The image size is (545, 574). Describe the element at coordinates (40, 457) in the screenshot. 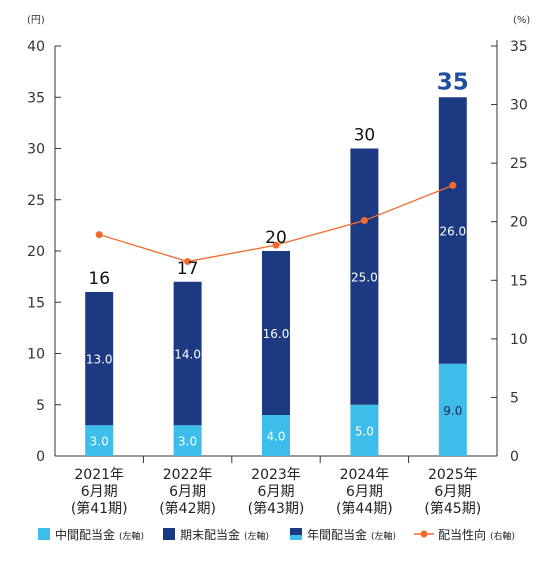

I see `left-tick-label: 0` at that location.